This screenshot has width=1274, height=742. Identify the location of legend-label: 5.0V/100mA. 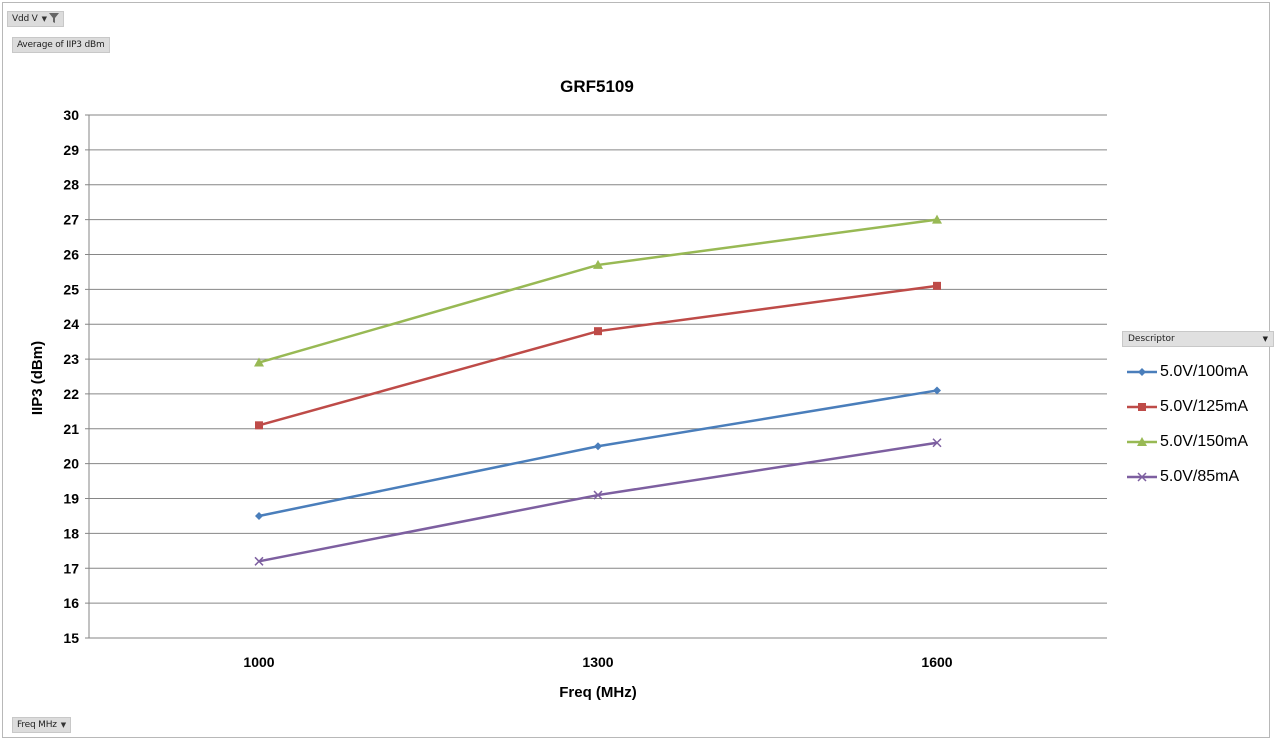
(1204, 371).